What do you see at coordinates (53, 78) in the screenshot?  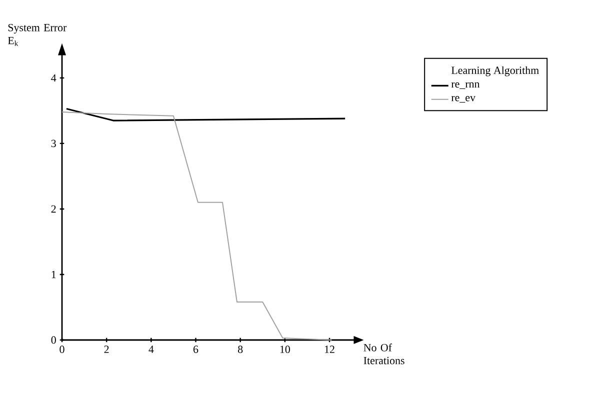 I see `y-tick-label: 4` at bounding box center [53, 78].